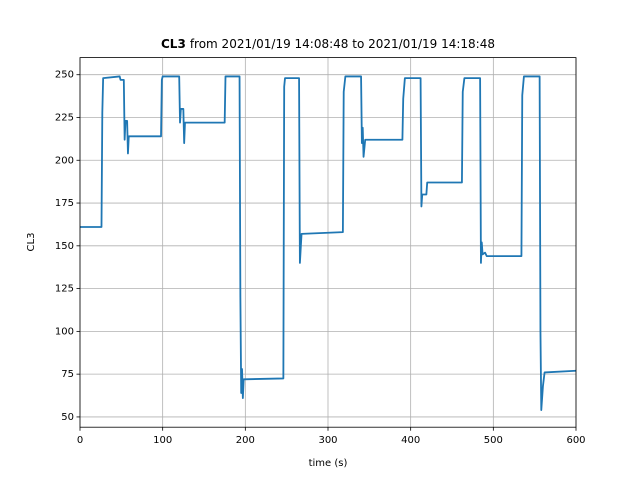 The image size is (640, 480). I want to click on x-axis-label: time (s), so click(328, 463).